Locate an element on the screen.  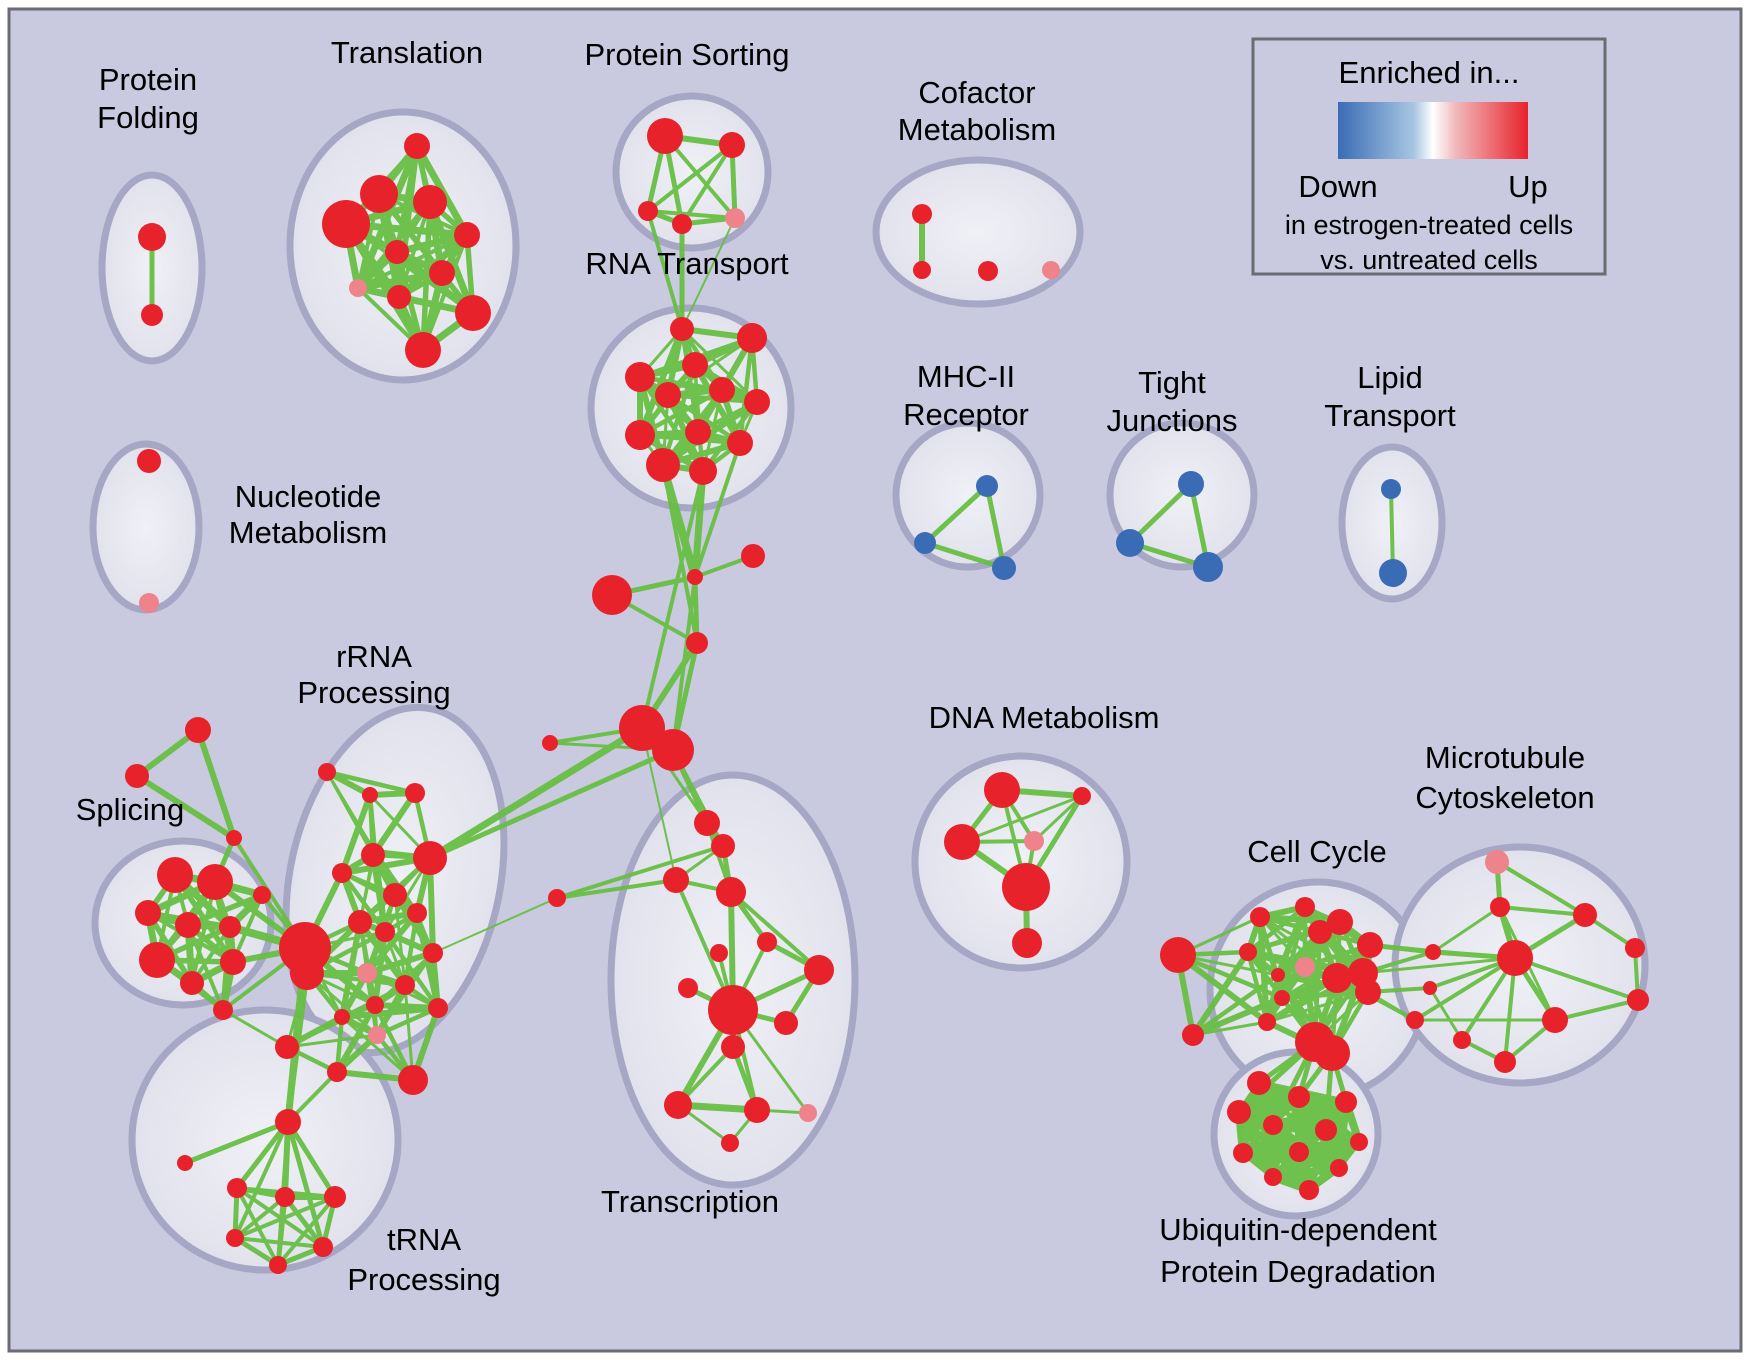
cluster-label-splicing: Splicing is located at coordinates (130, 809).